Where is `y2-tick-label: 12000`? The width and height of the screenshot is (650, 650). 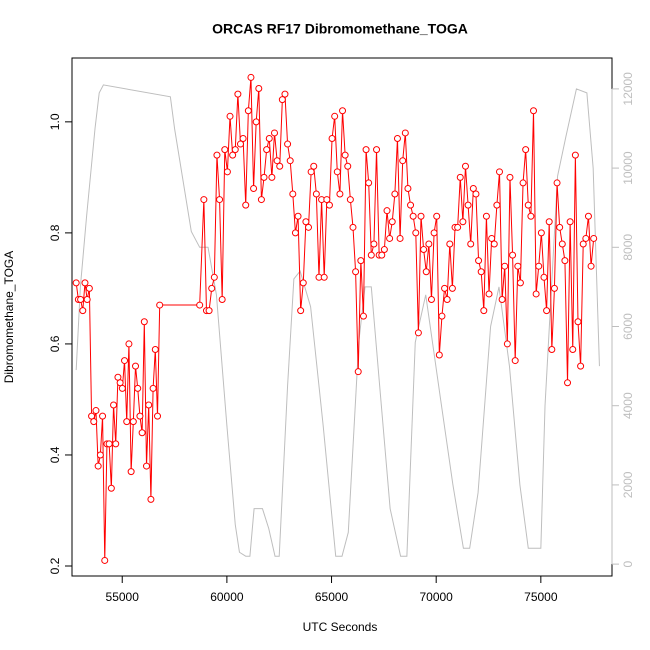 y2-tick-label: 12000 is located at coordinates (628, 89).